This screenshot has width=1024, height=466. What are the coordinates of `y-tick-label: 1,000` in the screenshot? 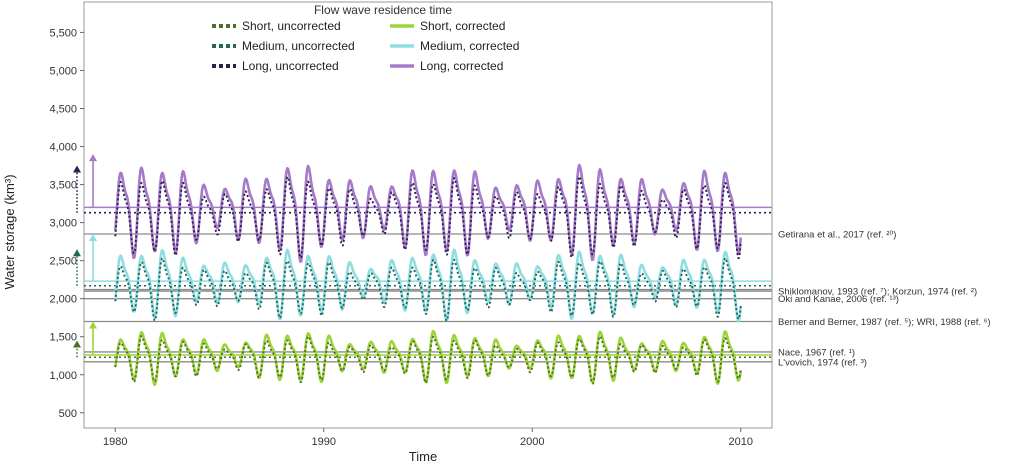 It's located at (63, 376).